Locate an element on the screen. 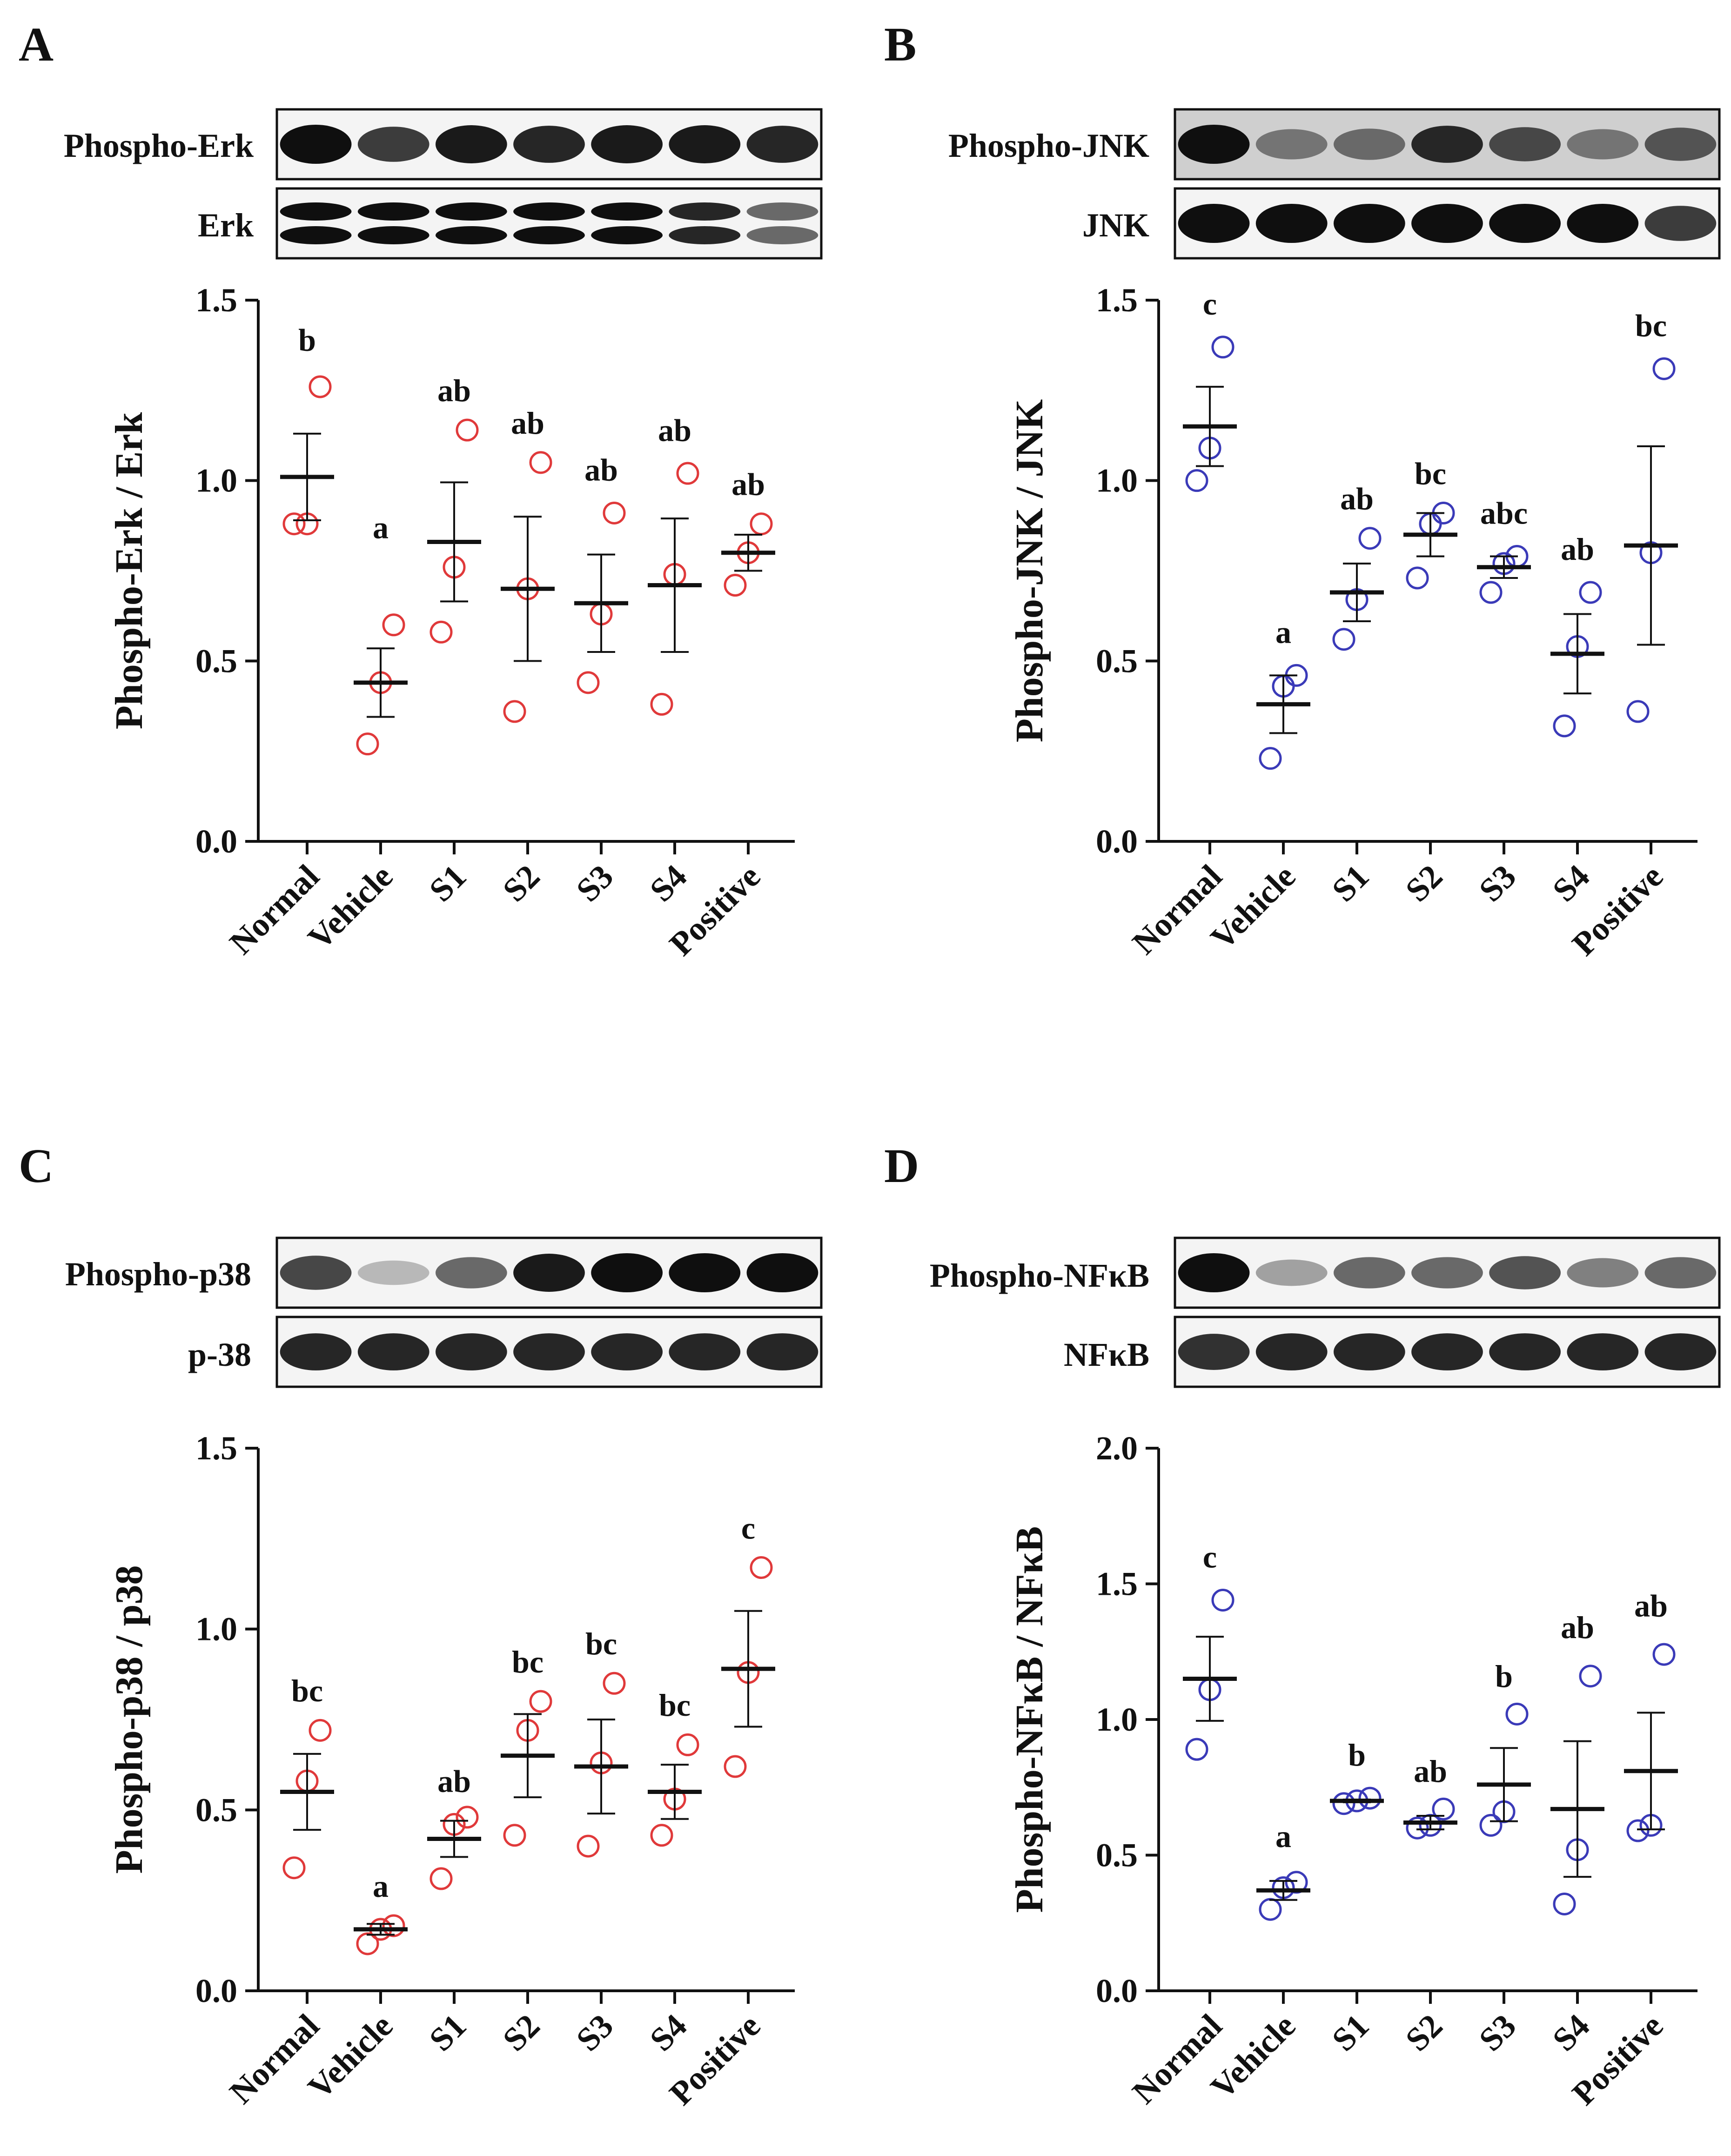  phospho-blot-label: Phospho-NFκB is located at coordinates (1039, 1275).